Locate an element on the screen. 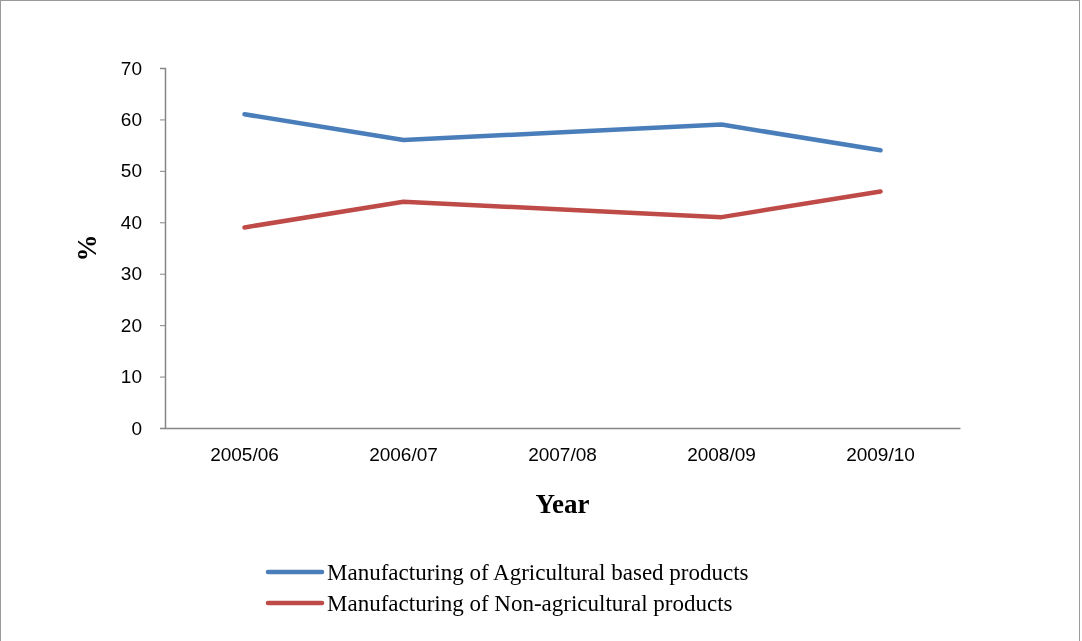  x-axis-title: Year is located at coordinates (562, 504).